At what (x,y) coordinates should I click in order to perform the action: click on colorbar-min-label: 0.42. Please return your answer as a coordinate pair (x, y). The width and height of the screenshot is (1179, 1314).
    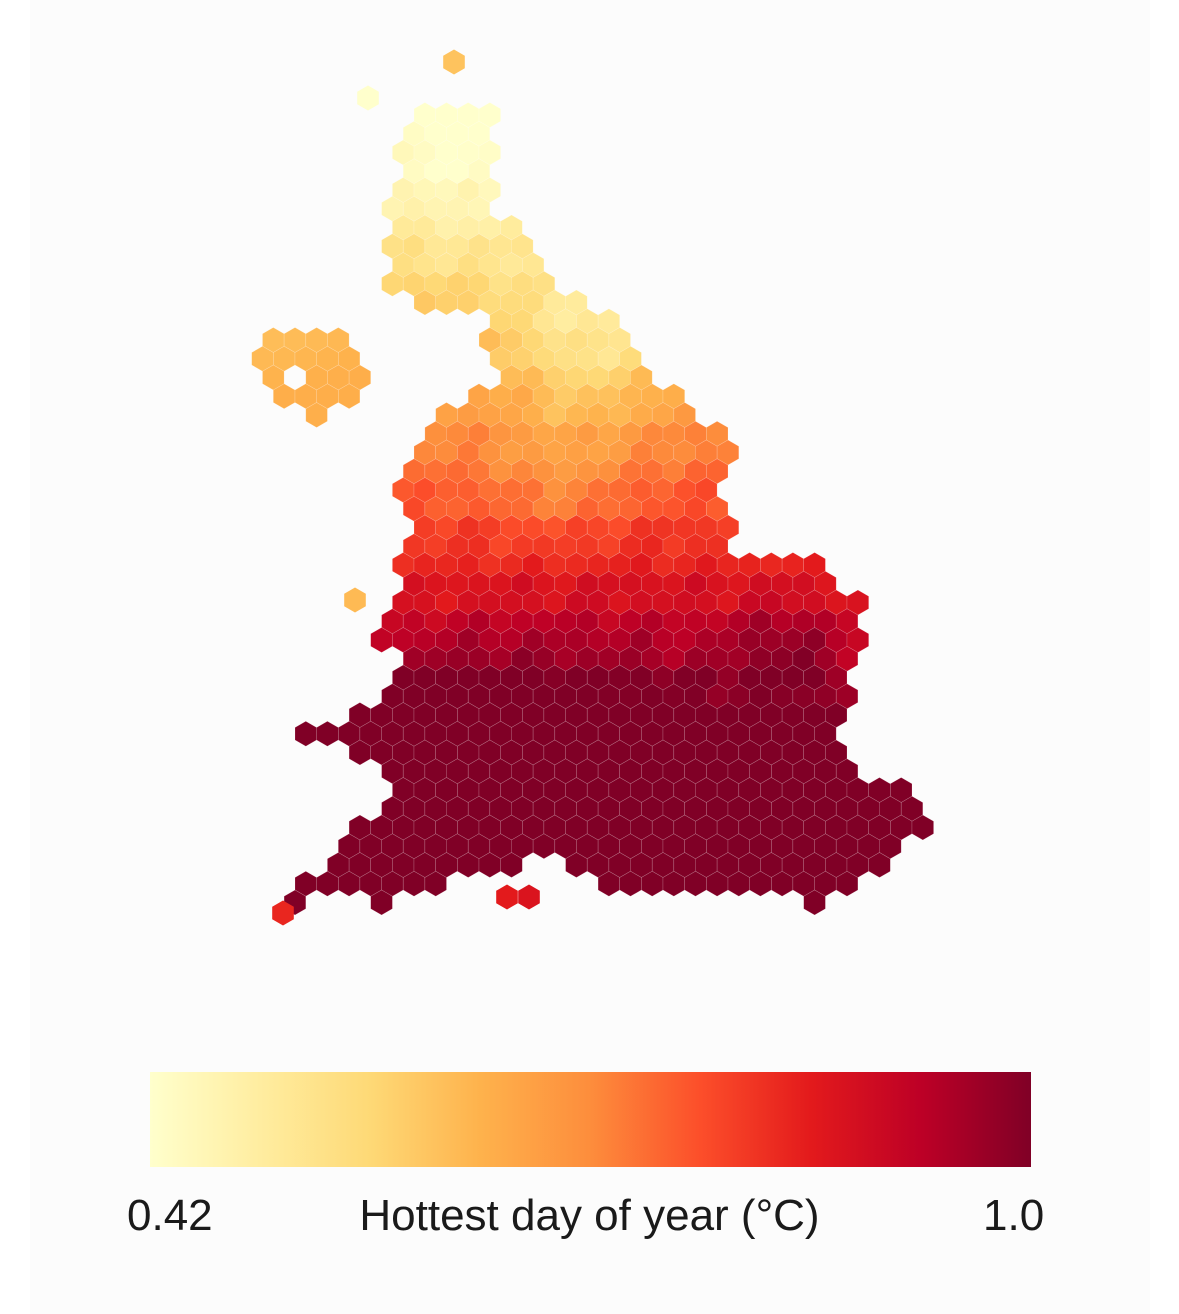
    Looking at the image, I should click on (170, 1215).